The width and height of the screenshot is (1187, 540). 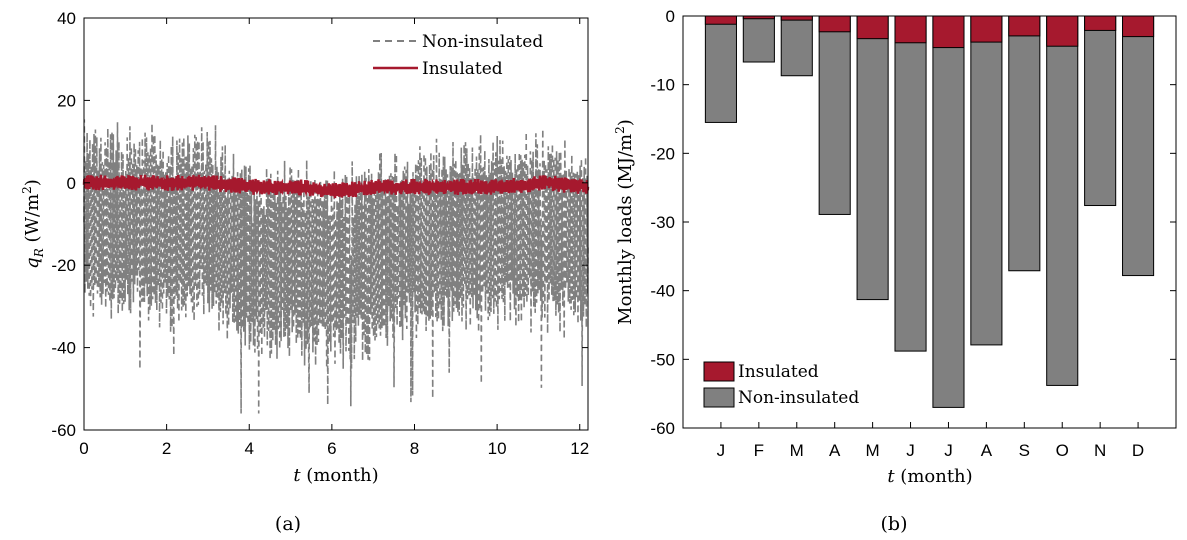 I want to click on panel-a-x-tick-label: 4, so click(x=249, y=448).